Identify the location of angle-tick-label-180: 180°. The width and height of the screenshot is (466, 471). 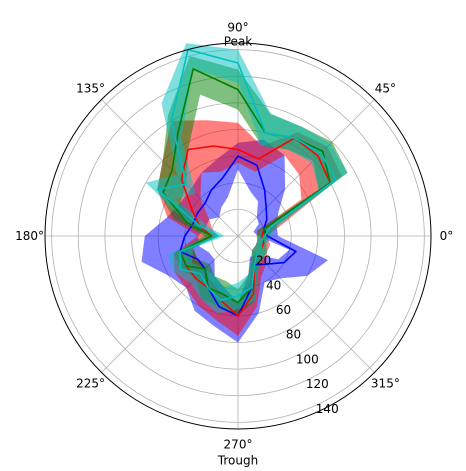
(29, 236).